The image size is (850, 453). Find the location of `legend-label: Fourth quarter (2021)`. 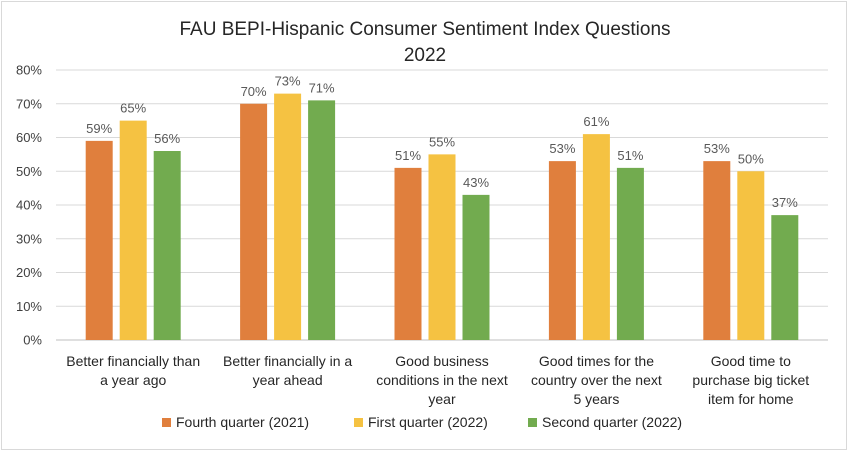

legend-label: Fourth quarter (2021) is located at coordinates (242, 422).